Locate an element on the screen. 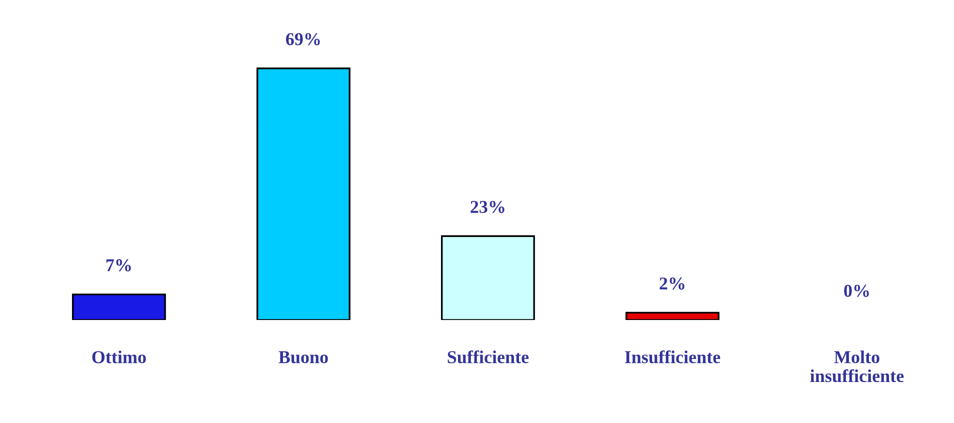 This screenshot has width=954, height=423. x-tick-label: Molto insufficiente is located at coordinates (857, 366).